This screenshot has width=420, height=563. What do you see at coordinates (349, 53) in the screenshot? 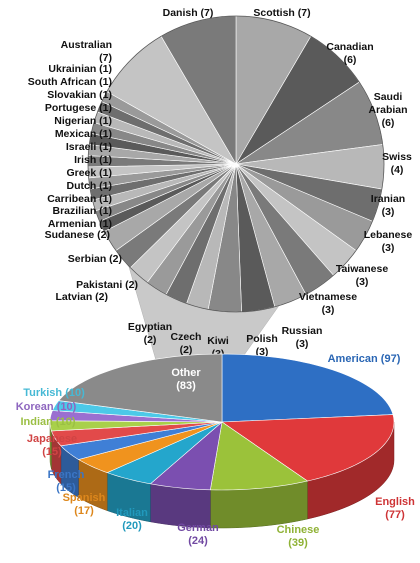
I see `slice-label-canadian: Canadian (6)` at bounding box center [349, 53].